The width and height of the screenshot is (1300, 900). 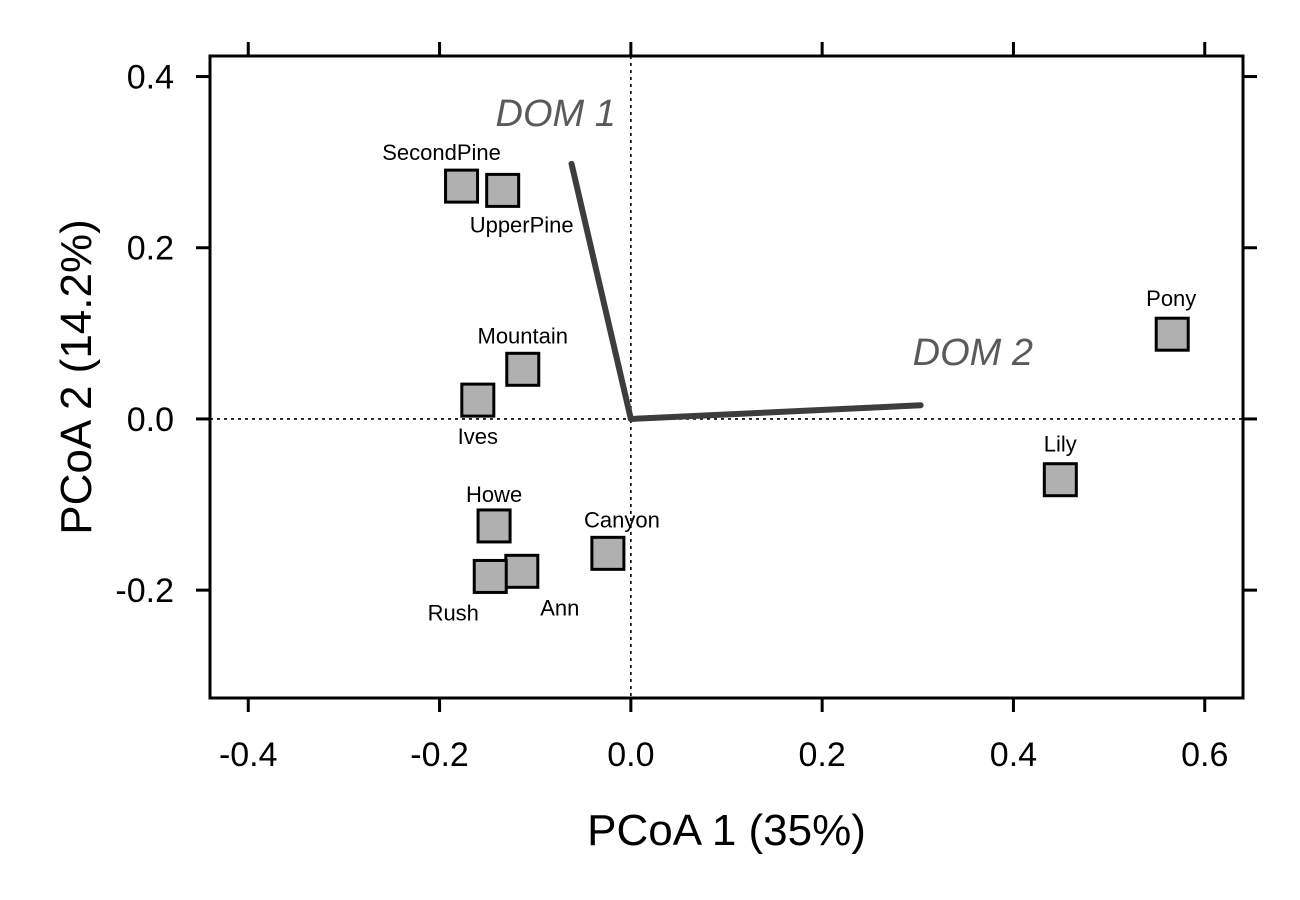 What do you see at coordinates (76, 377) in the screenshot?
I see `y-axis-title: PCoA 2 (14.2%)` at bounding box center [76, 377].